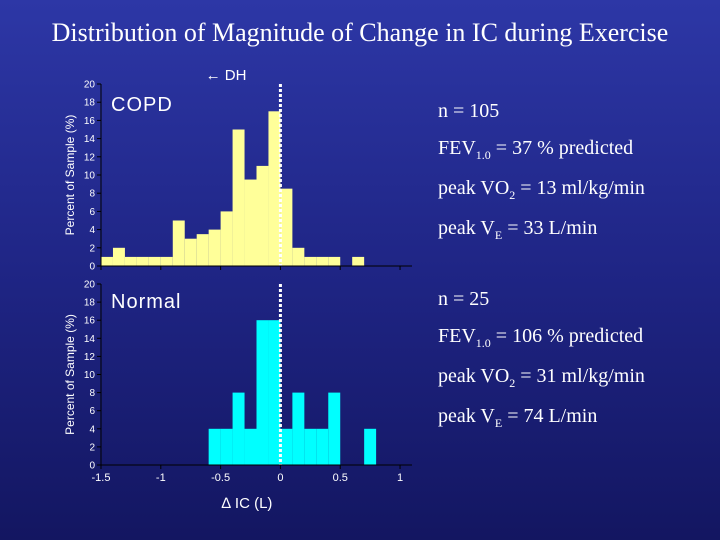  Describe the element at coordinates (550, 416) in the screenshot. I see `normal-ve-suffix: = 74 L/min` at that location.